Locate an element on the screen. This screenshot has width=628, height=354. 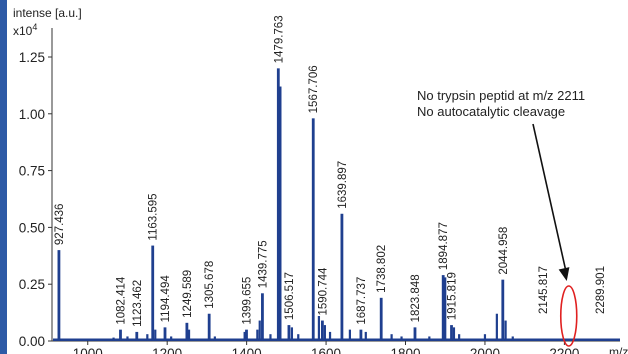
x-tick-label: 1800 is located at coordinates (405, 350).